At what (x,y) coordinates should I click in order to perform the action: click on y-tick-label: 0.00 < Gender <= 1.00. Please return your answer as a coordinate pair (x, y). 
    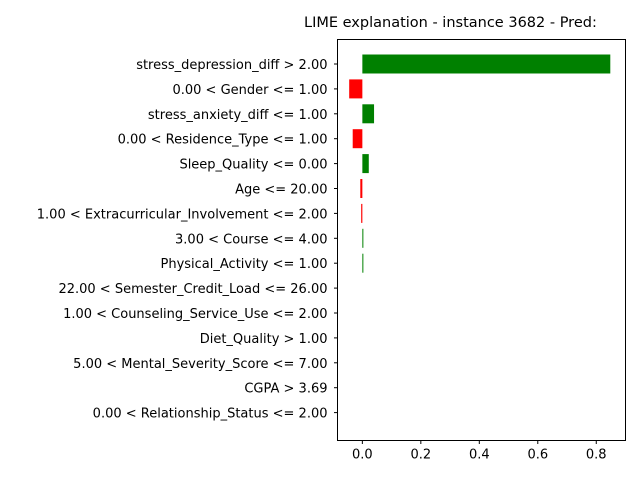
    Looking at the image, I should click on (249, 90).